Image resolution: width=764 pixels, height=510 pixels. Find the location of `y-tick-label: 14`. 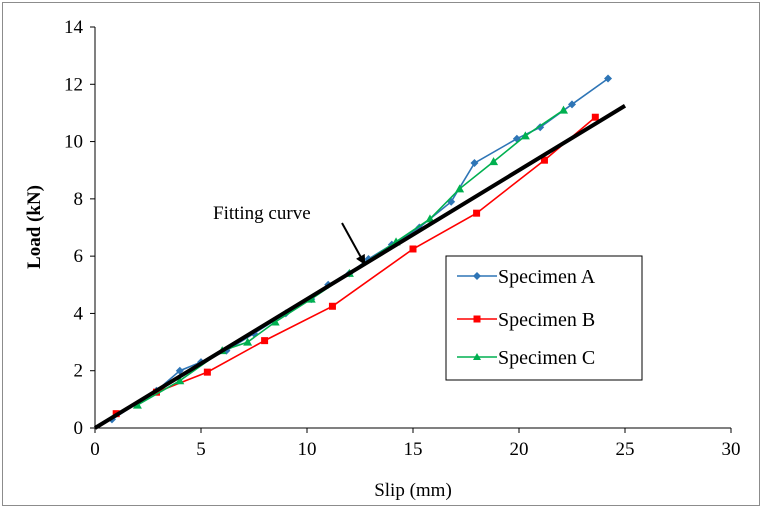

y-tick-label: 14 is located at coordinates (74, 27).